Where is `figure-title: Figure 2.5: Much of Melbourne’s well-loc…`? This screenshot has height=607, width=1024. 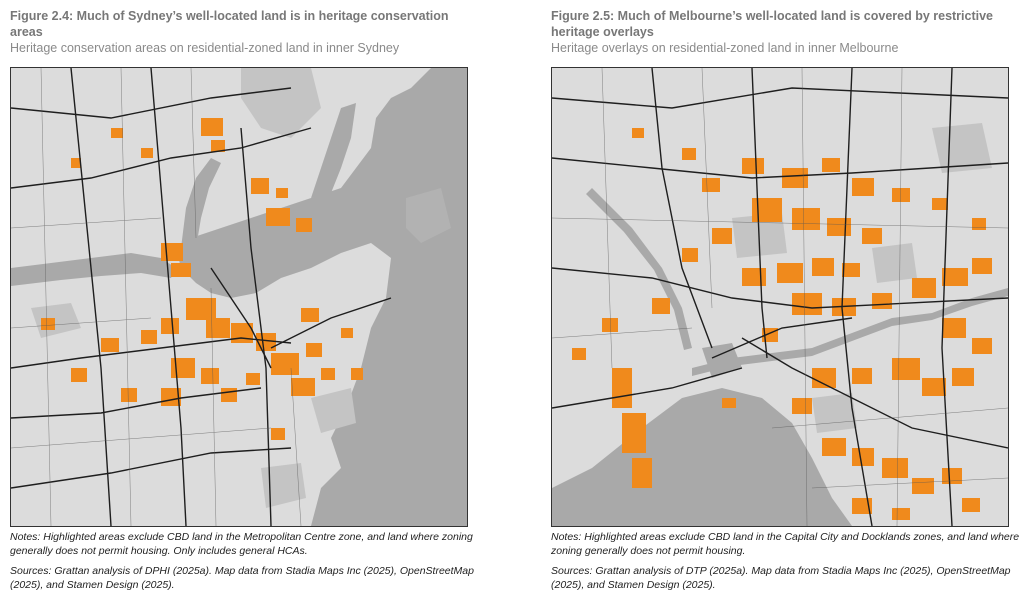 figure-title: Figure 2.5: Much of Melbourne’s well-loc… is located at coordinates (772, 24).